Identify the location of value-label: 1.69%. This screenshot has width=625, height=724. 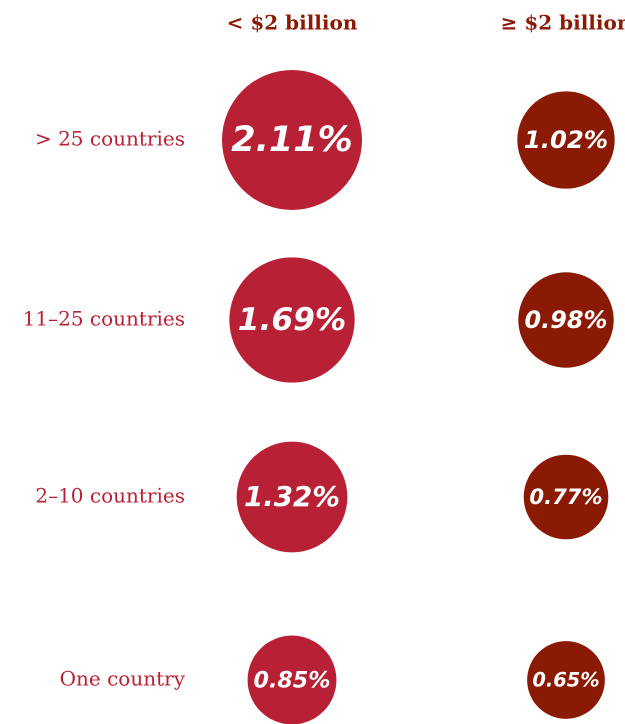
(292, 320).